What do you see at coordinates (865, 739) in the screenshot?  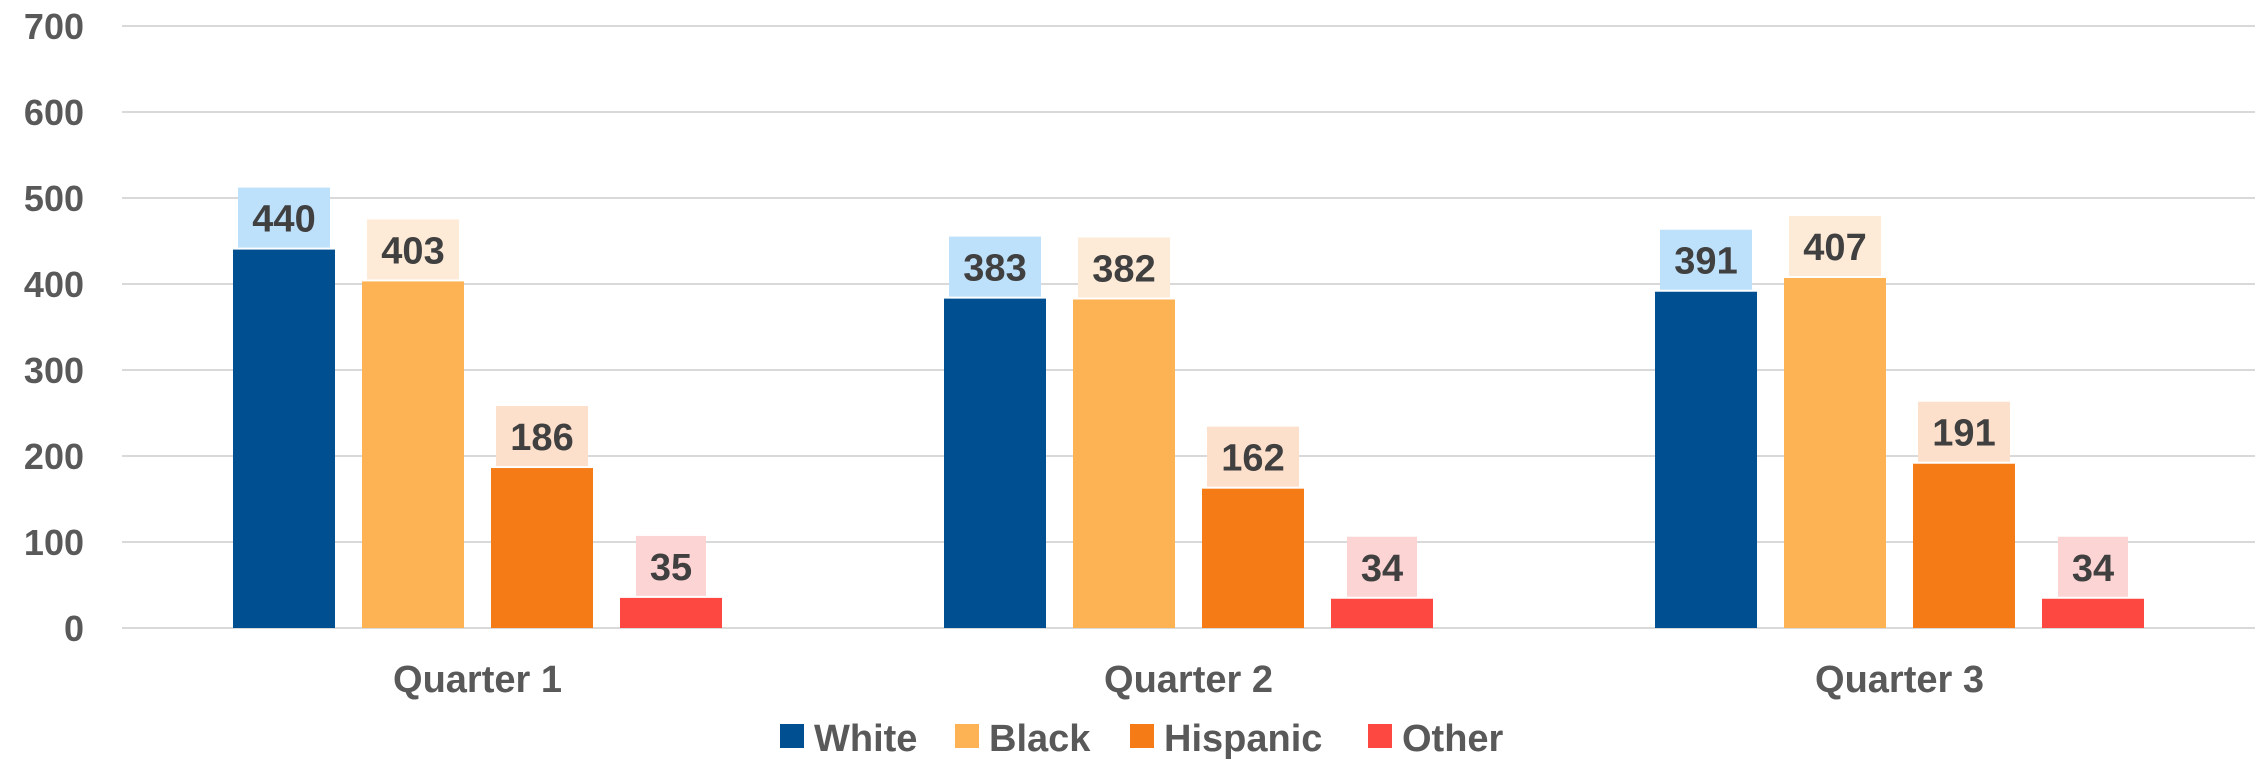 I see `legend-label-white: White` at bounding box center [865, 739].